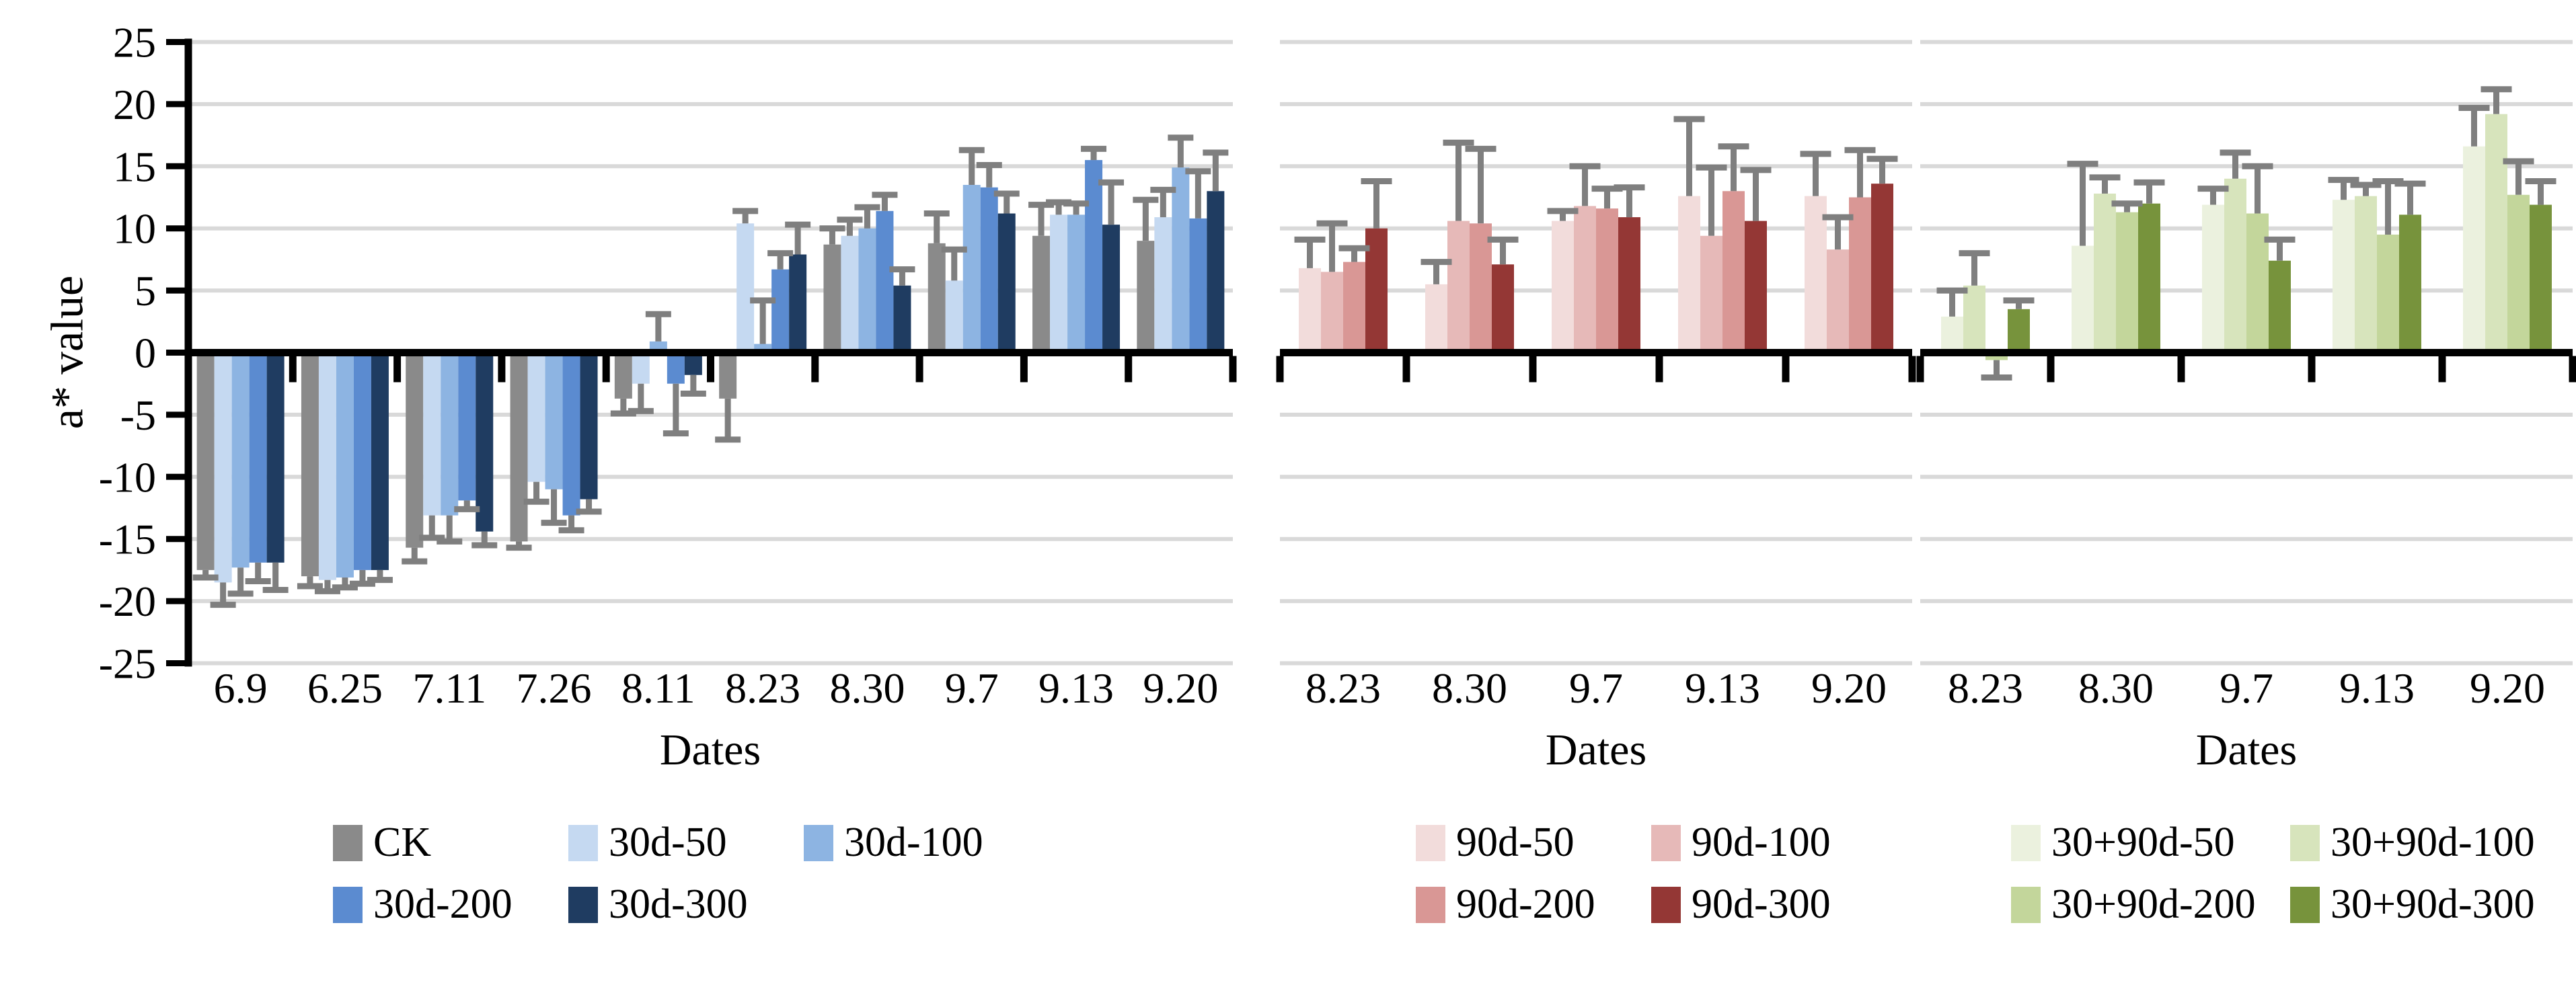 This screenshot has width=2576, height=995. What do you see at coordinates (127, 477) in the screenshot?
I see `y-tick-label--10: -10` at bounding box center [127, 477].